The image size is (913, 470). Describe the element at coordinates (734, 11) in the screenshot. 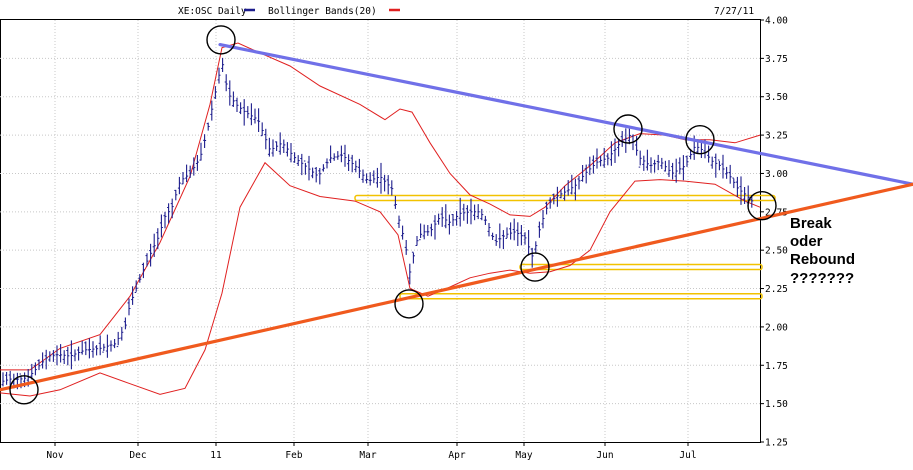

I see `chart-date: 7/27/11` at that location.